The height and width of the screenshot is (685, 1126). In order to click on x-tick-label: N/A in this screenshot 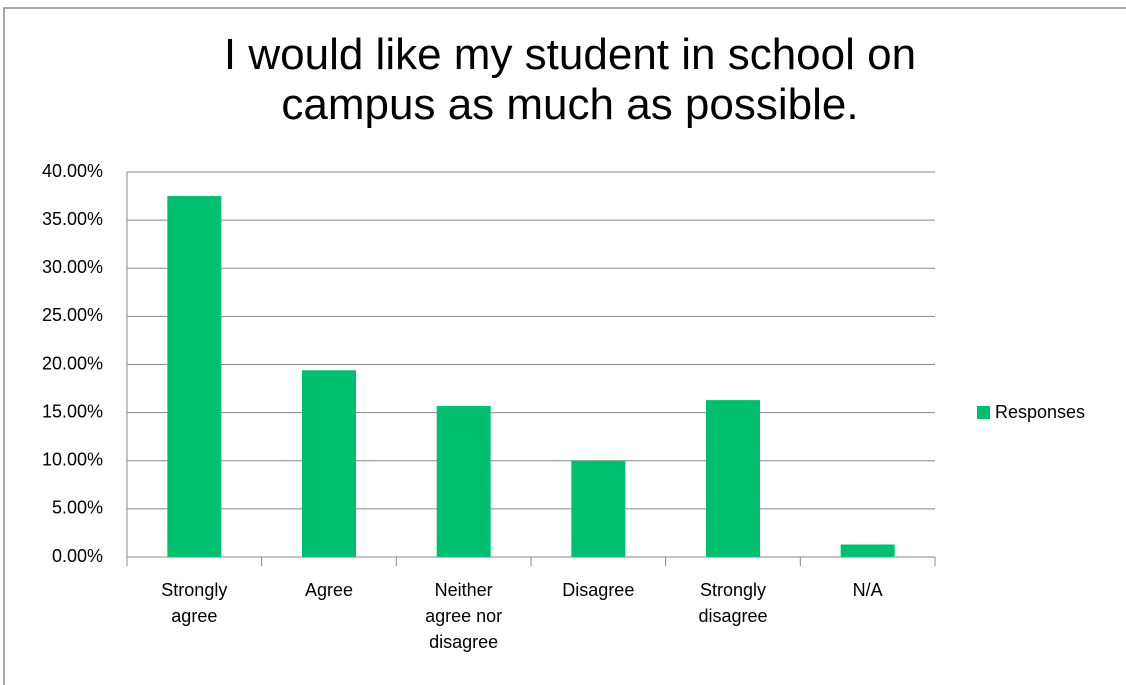, I will do `click(867, 590)`.